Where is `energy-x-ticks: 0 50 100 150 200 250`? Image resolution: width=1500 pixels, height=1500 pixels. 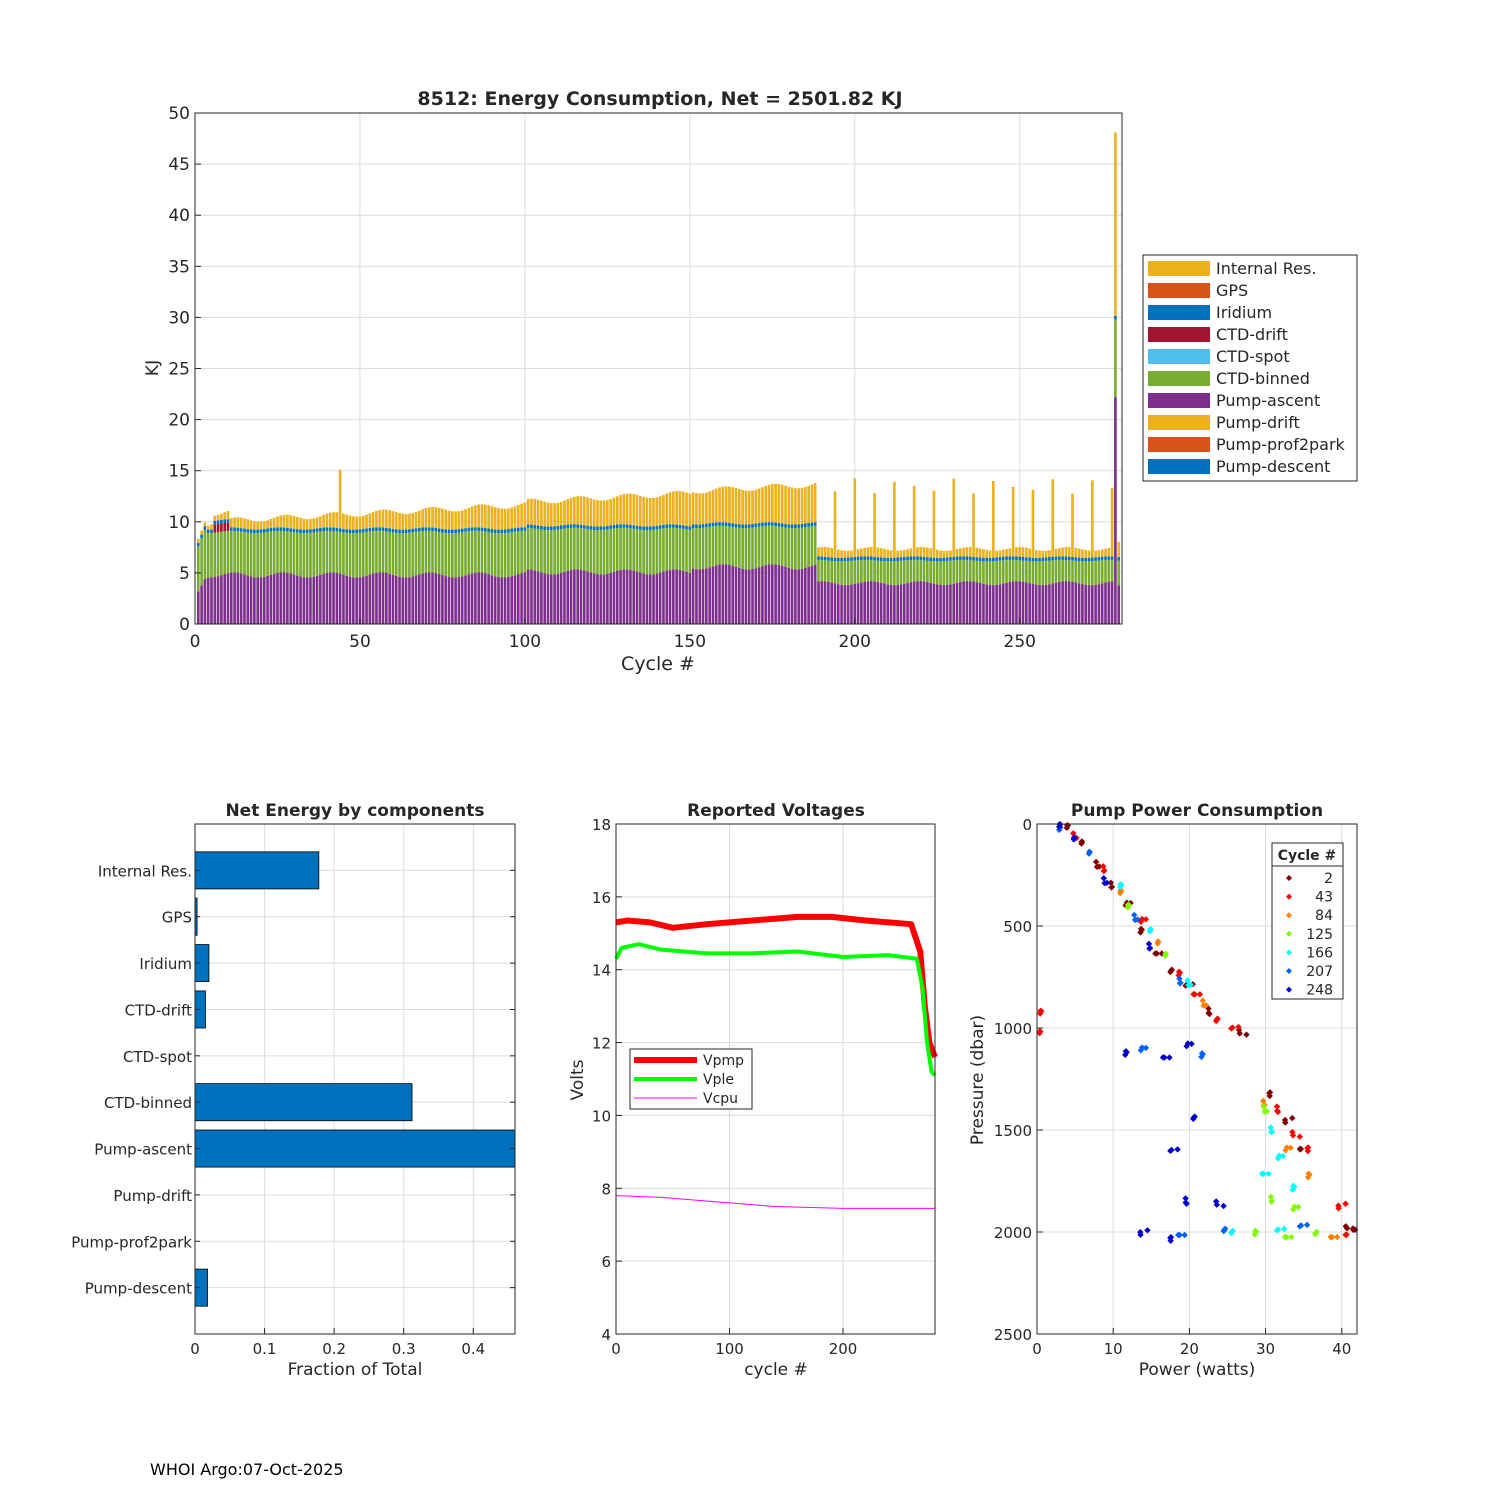 energy-x-ticks: 0 50 100 150 200 250 is located at coordinates (613, 635).